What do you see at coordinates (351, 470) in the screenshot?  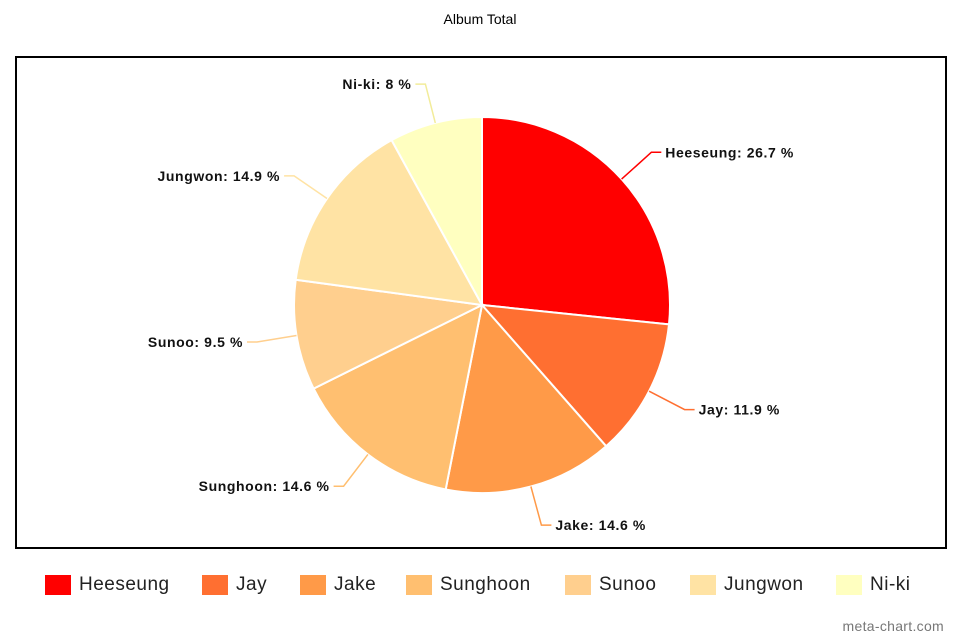 I see `connector-sunghoon` at bounding box center [351, 470].